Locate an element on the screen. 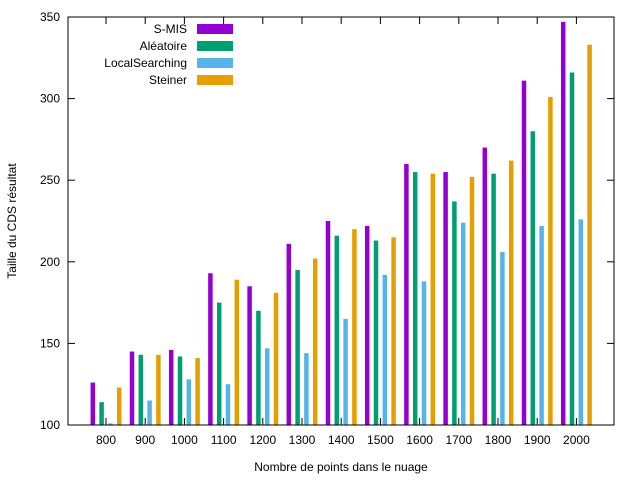  x-tick-label: 1800 is located at coordinates (498, 440).